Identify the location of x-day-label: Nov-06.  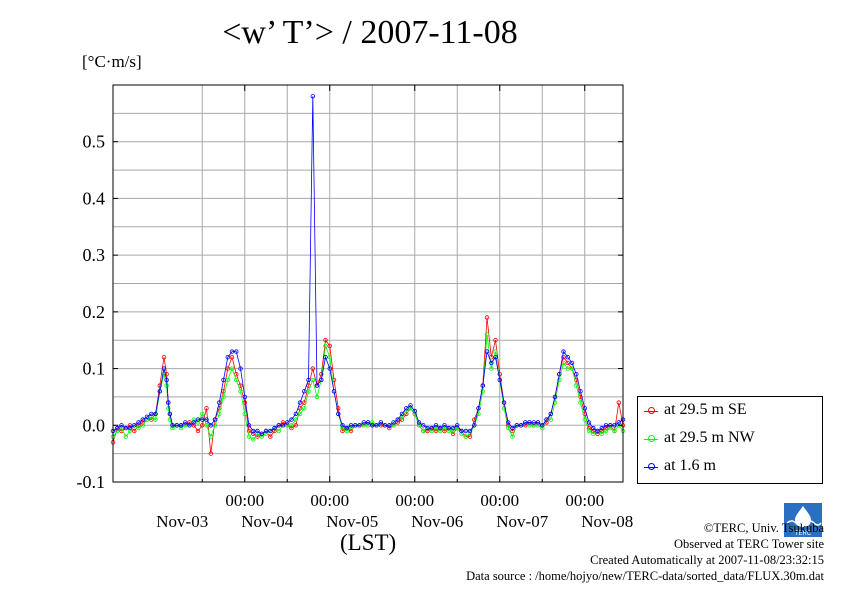
(437, 521).